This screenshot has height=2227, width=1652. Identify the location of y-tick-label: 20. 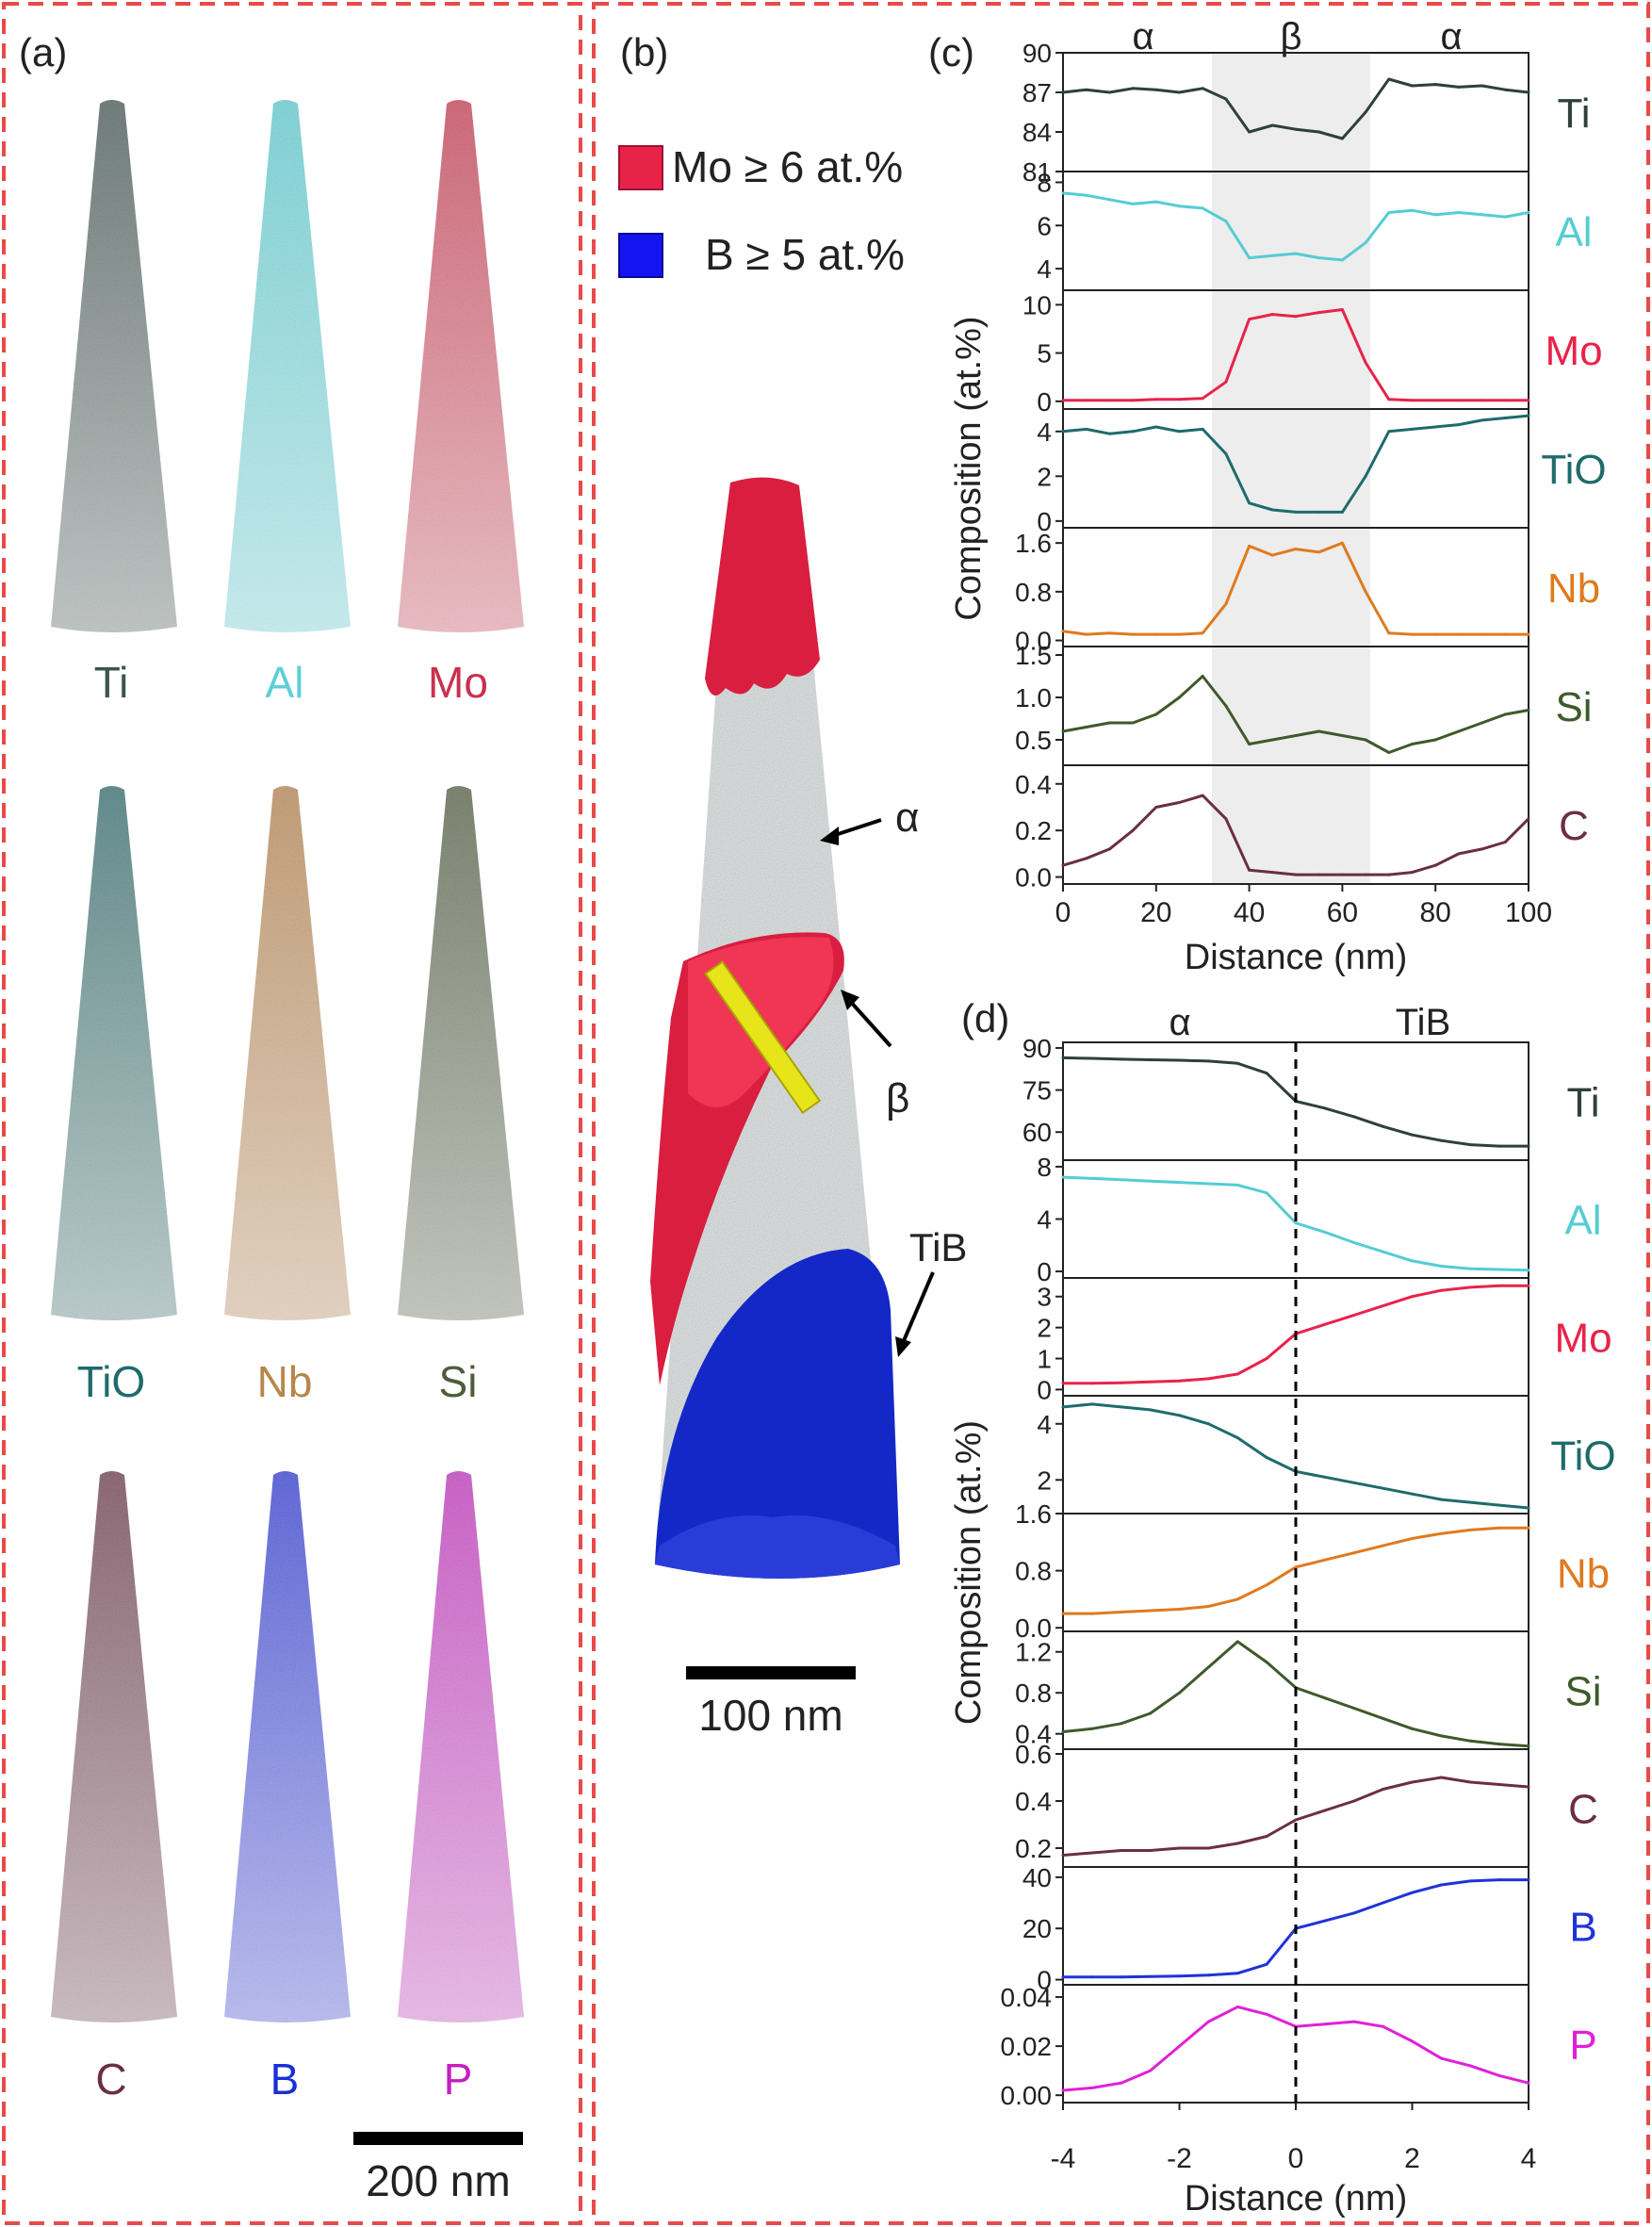
(1037, 1929).